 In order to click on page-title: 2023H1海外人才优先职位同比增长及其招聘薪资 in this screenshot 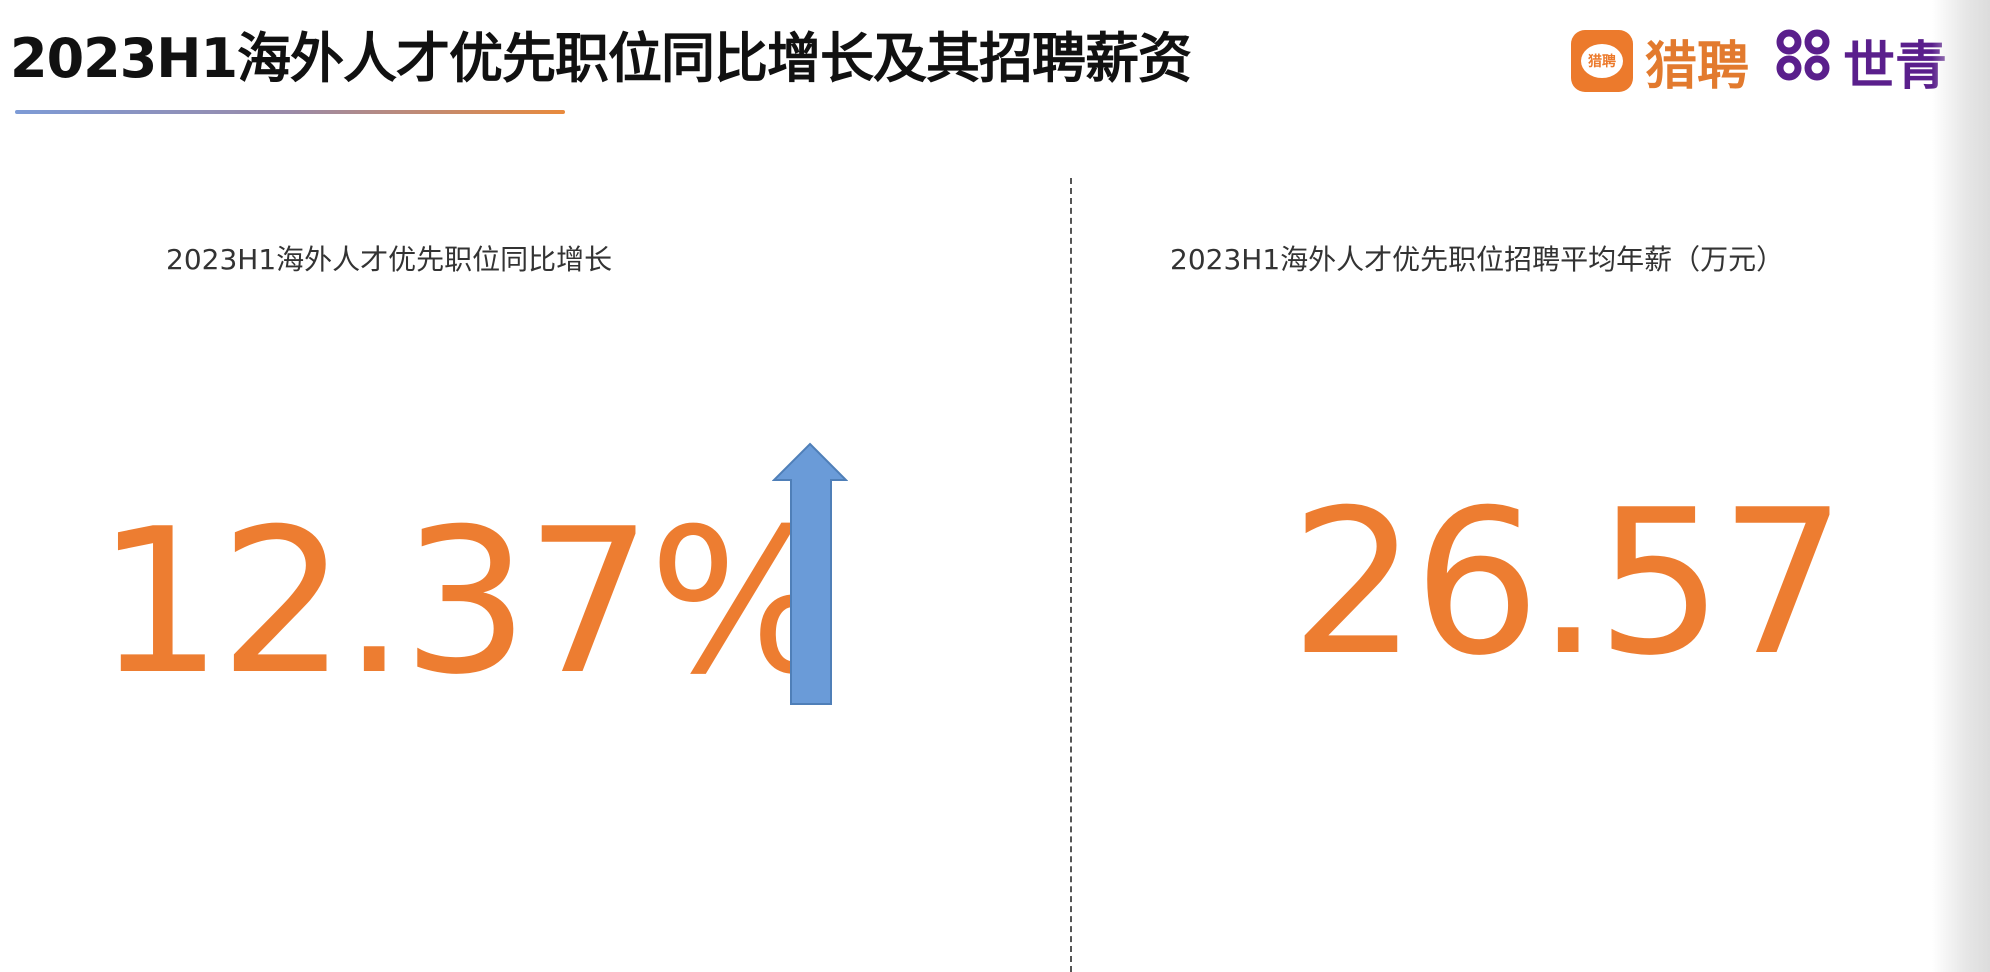, I will do `click(601, 58)`.